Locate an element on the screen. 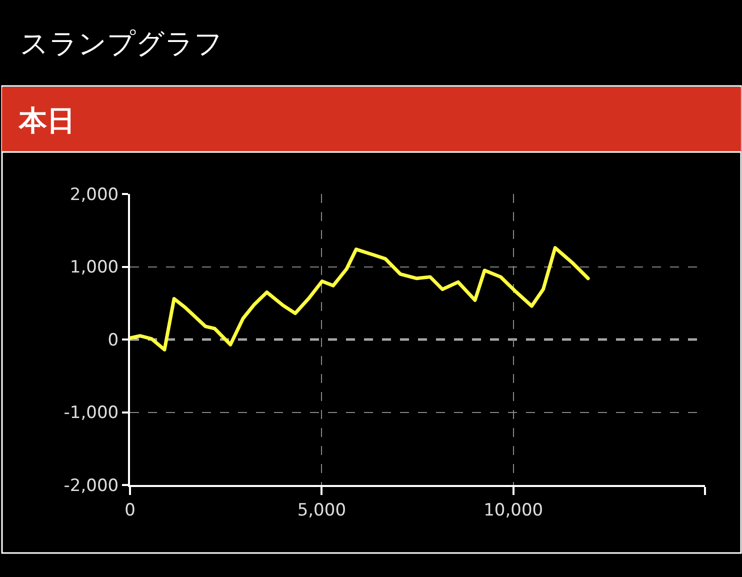 Image resolution: width=742 pixels, height=577 pixels. chart-subtitle: 本日 is located at coordinates (46, 120).